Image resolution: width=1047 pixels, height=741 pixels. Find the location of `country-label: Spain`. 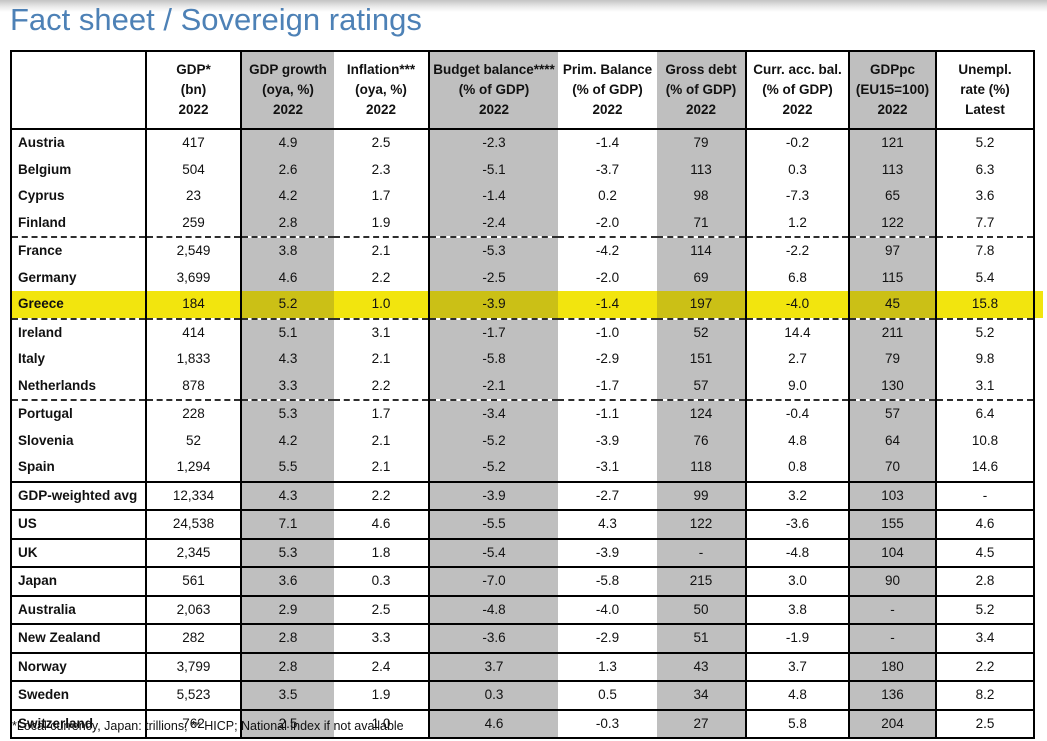

country-label: Spain is located at coordinates (36, 466).